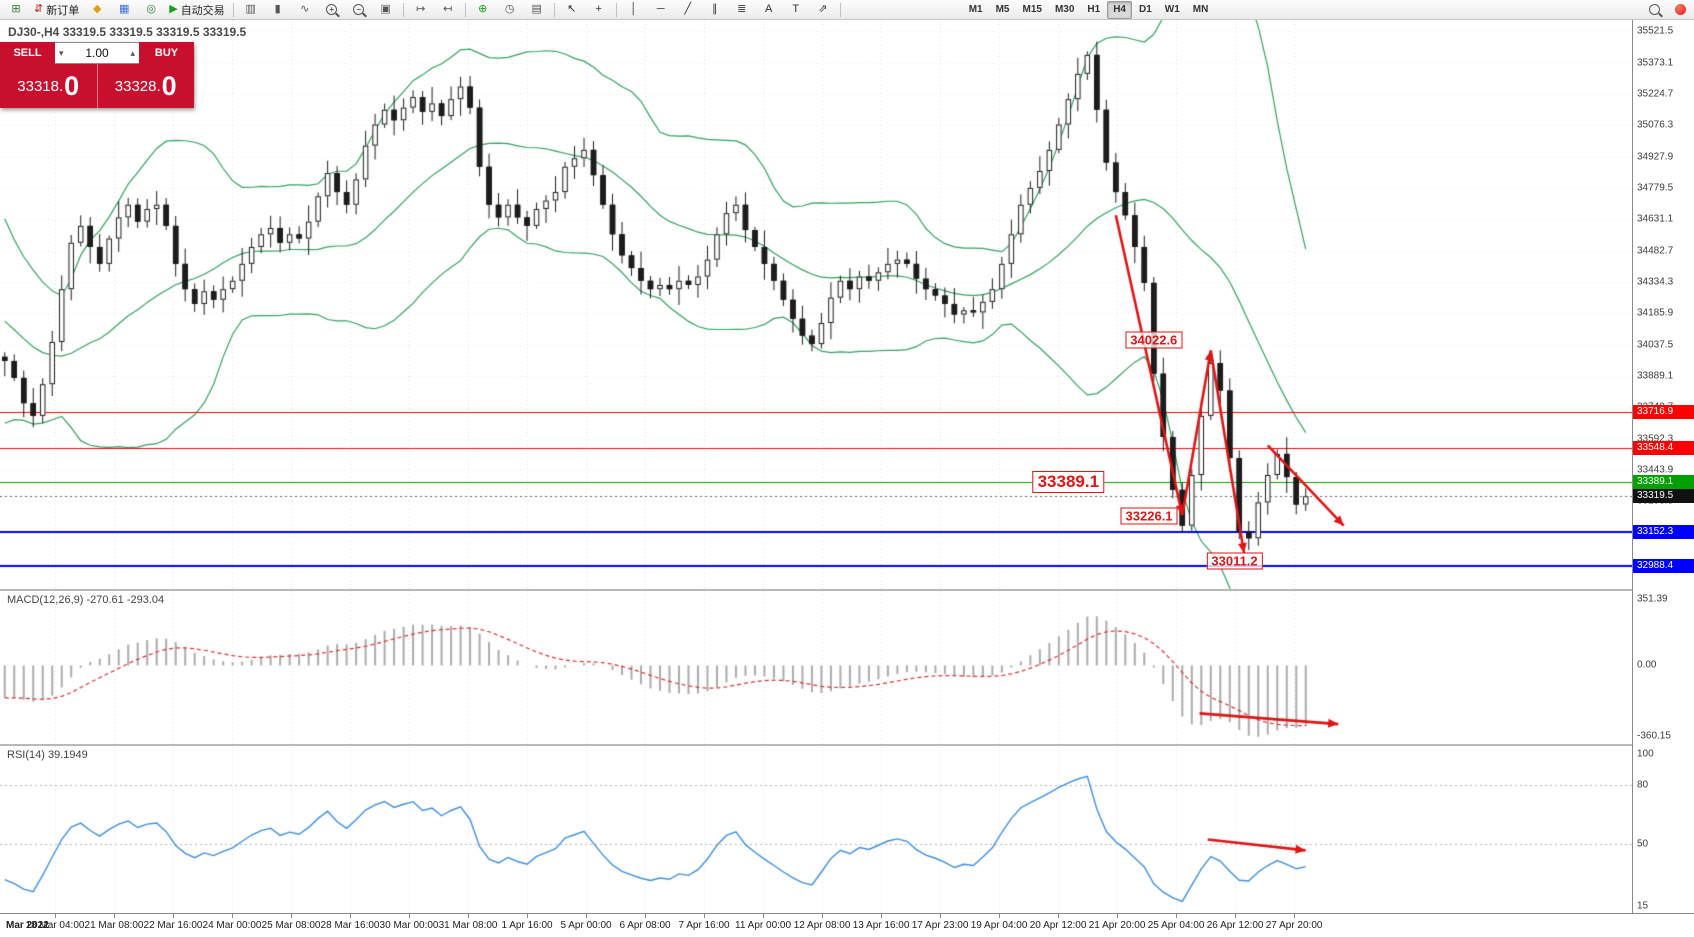 The width and height of the screenshot is (1694, 937). What do you see at coordinates (1680, 9) in the screenshot?
I see `notification-badge-icon` at bounding box center [1680, 9].